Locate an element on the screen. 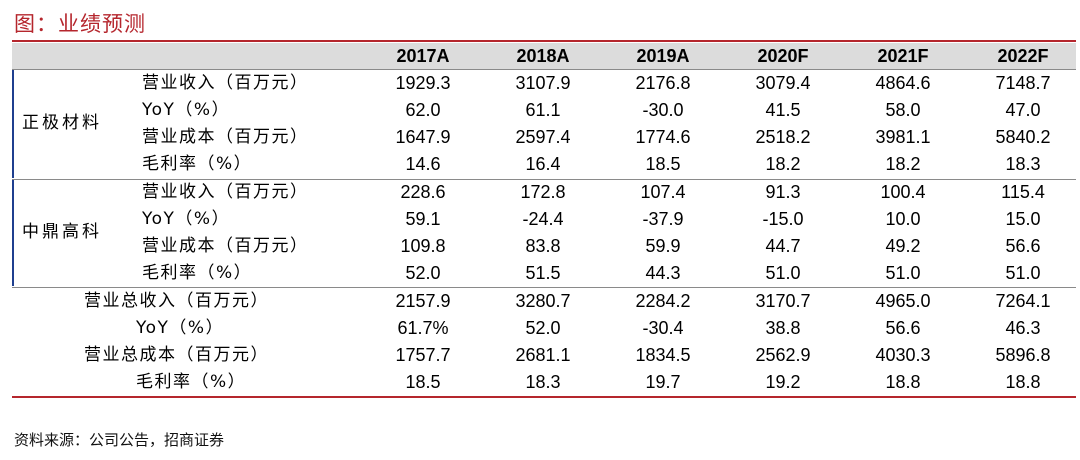 The width and height of the screenshot is (1080, 460). cell: 100.4 is located at coordinates (903, 192).